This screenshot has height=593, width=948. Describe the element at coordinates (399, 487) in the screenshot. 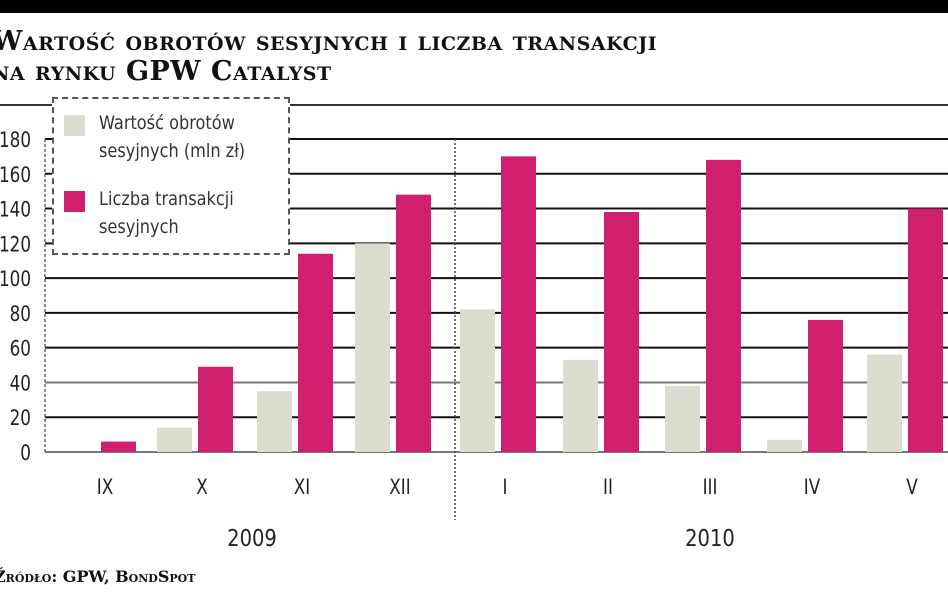

I see `x-tick-label: XII` at that location.